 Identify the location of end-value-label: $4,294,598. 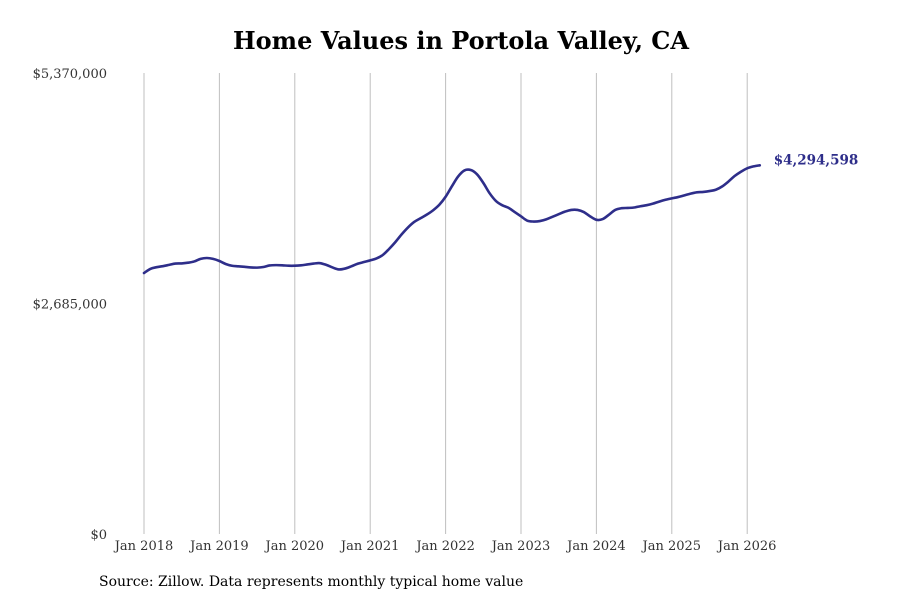
(816, 160).